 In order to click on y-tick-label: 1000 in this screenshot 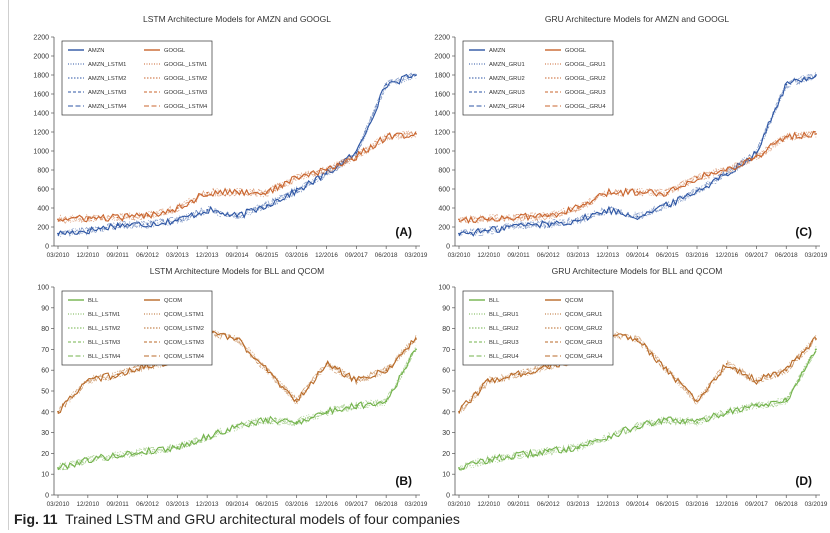, I will do `click(442, 152)`.